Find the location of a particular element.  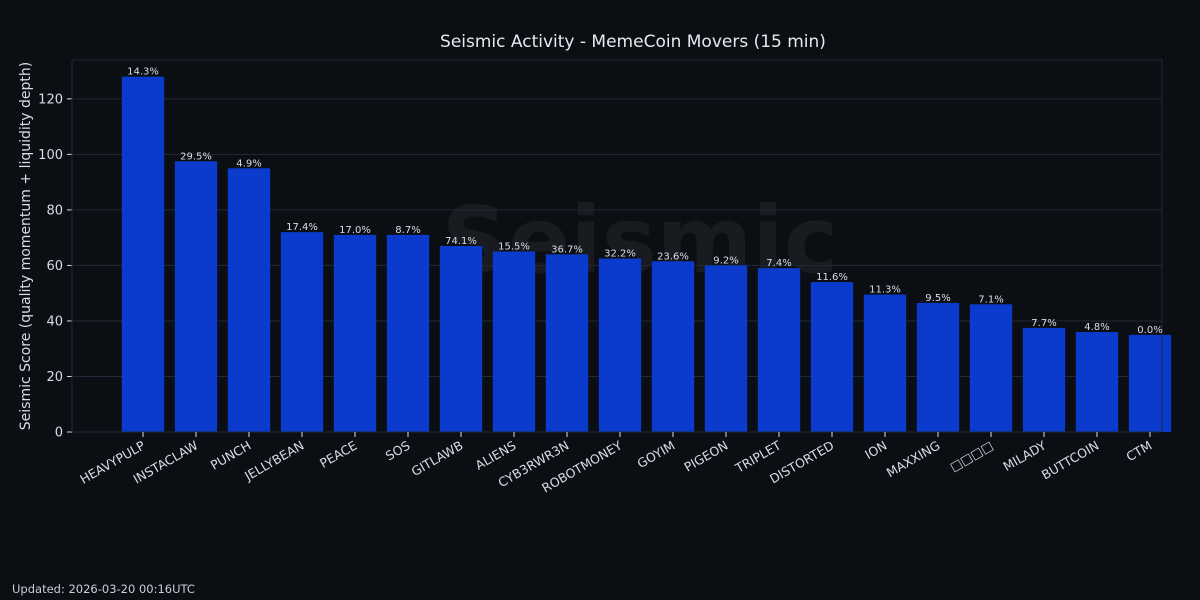

bar-distorted is located at coordinates (832, 357).